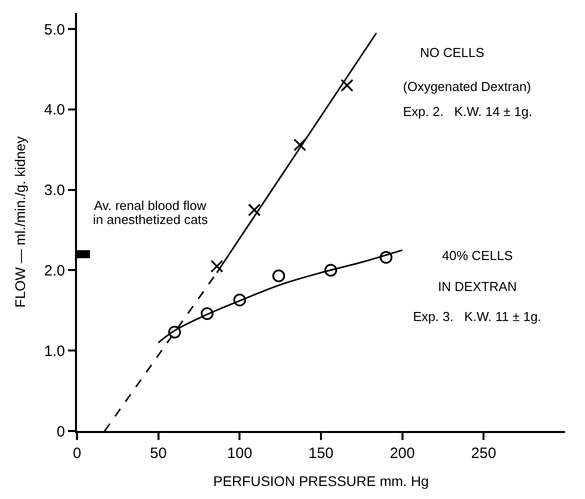 The width and height of the screenshot is (585, 499). What do you see at coordinates (54, 351) in the screenshot?
I see `y-tick-label: 1.0` at bounding box center [54, 351].